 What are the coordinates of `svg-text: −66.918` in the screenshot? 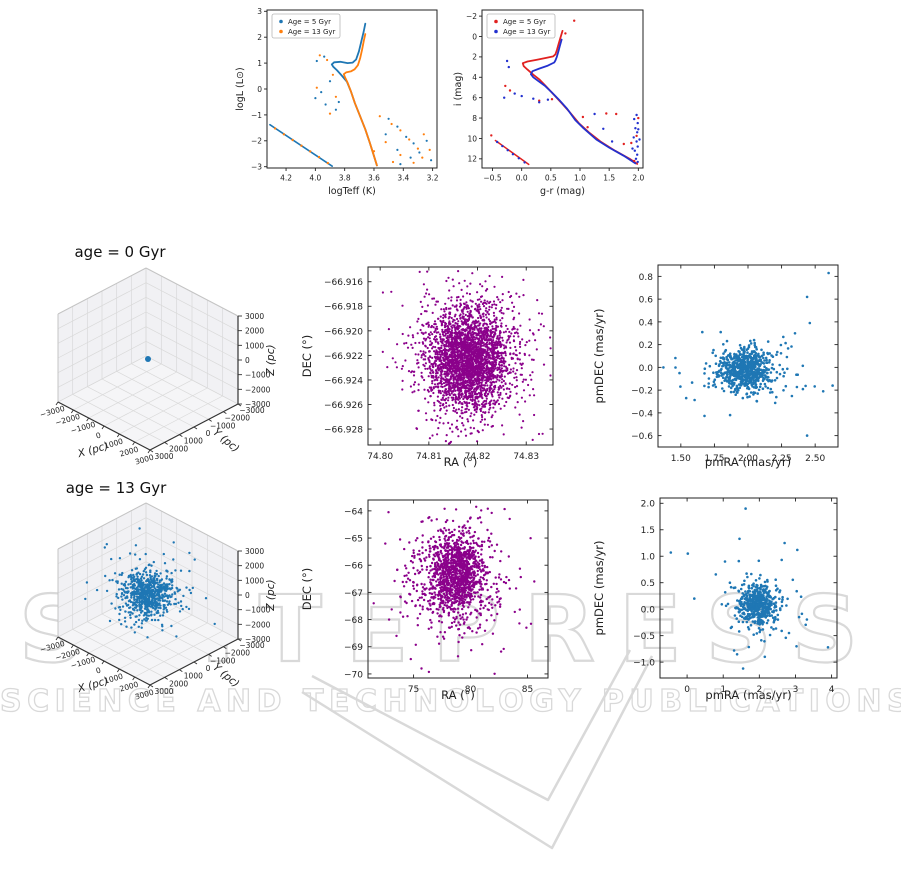 It's located at (343, 308).